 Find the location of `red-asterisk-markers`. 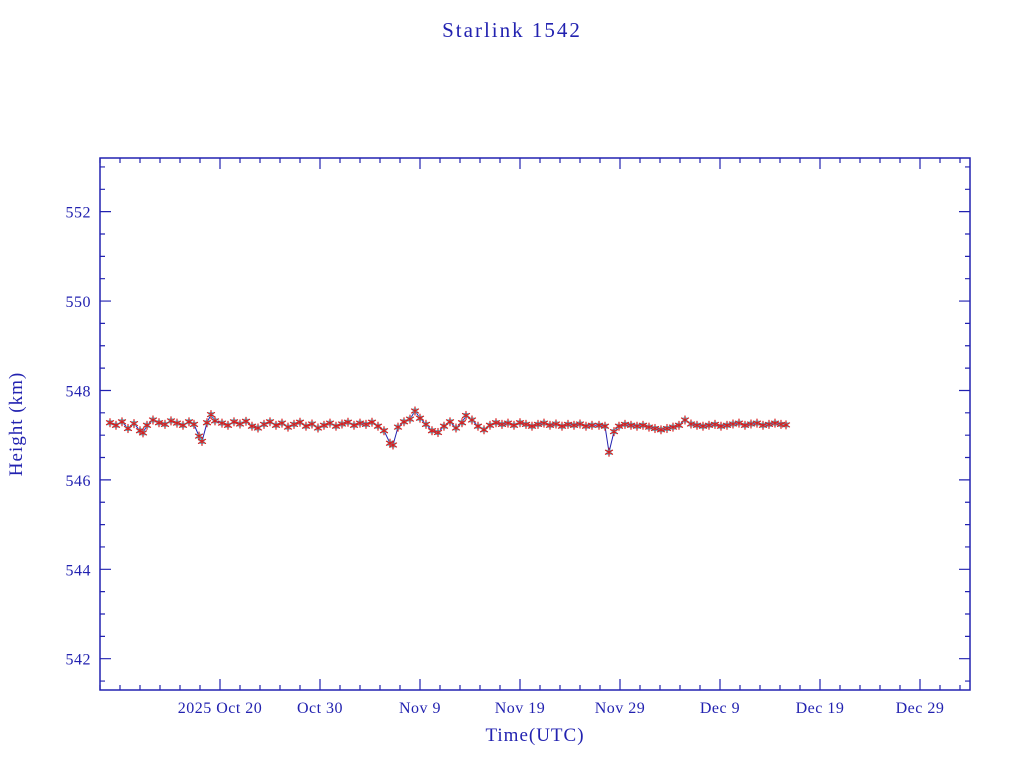

red-asterisk-markers is located at coordinates (448, 431).